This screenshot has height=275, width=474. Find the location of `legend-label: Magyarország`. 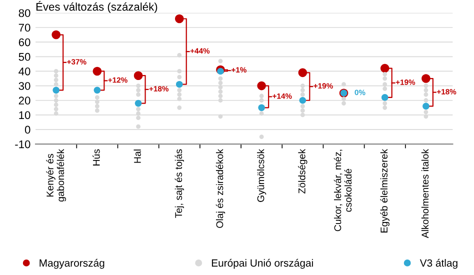

legend-label: Magyarország is located at coordinates (72, 263).